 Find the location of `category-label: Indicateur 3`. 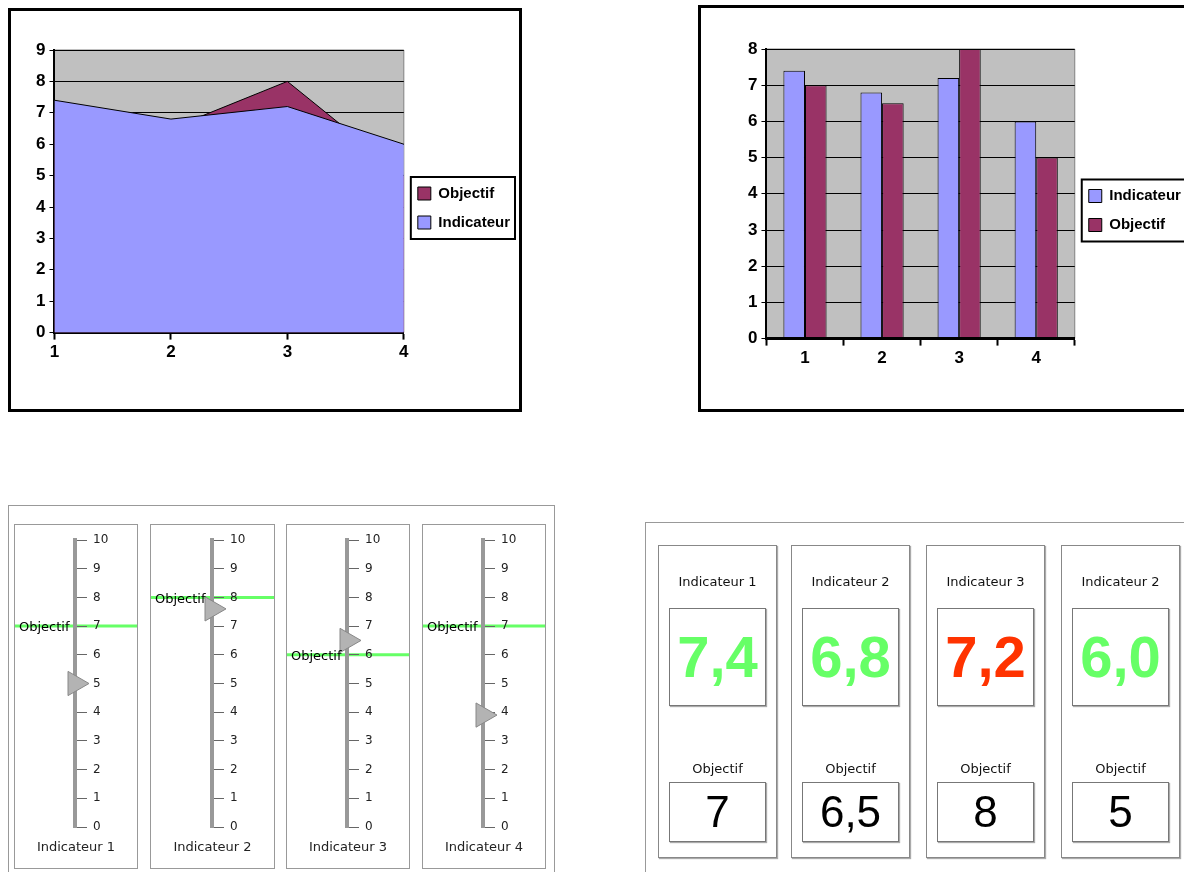

category-label: Indicateur 3 is located at coordinates (985, 581).